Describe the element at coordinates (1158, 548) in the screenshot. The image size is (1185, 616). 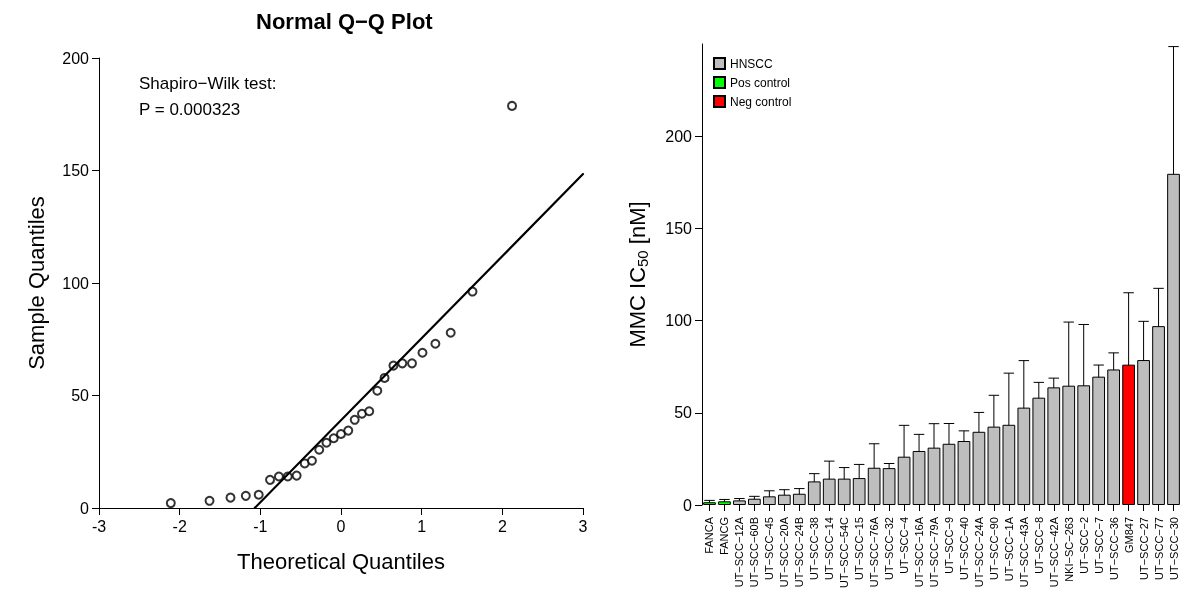
I see `x-tick-label: UT−SCC−77` at that location.